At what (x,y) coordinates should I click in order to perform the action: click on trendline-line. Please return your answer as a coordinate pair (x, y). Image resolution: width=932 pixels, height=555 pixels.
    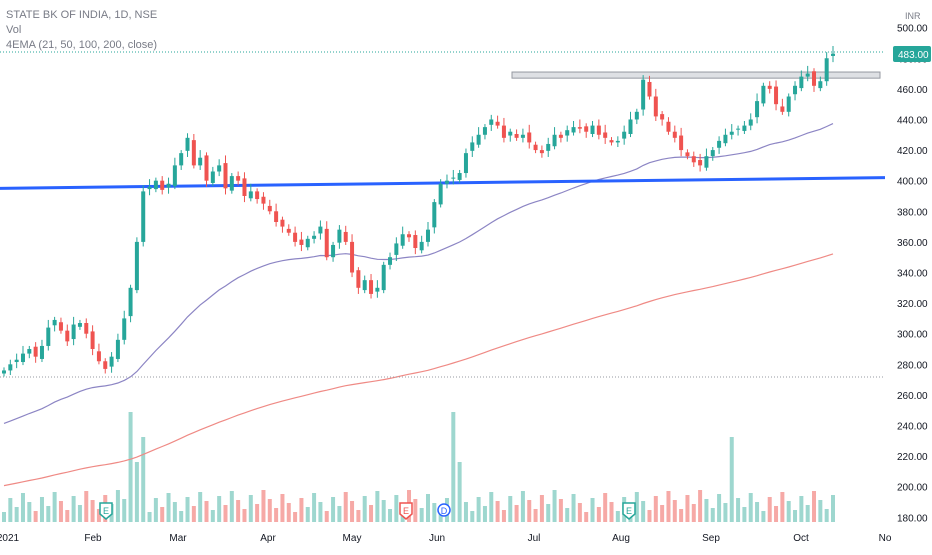
    Looking at the image, I should click on (443, 183).